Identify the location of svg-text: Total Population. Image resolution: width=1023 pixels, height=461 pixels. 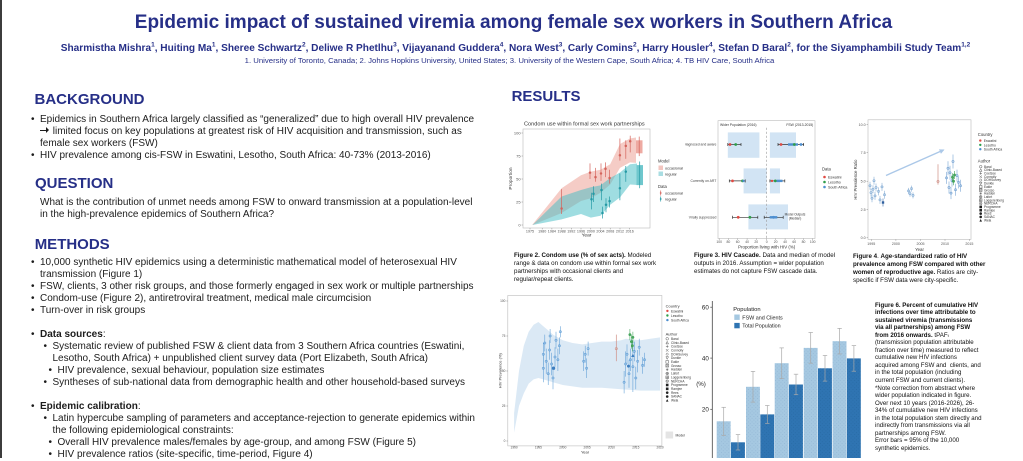
(761, 327).